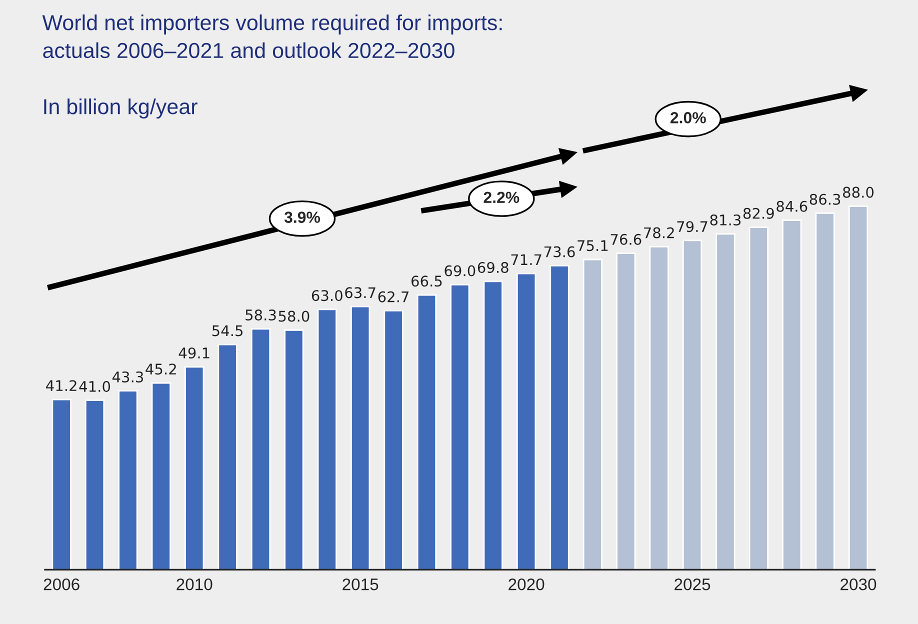 The image size is (918, 624). Describe the element at coordinates (302, 217) in the screenshot. I see `annotation: 3.9%` at that location.